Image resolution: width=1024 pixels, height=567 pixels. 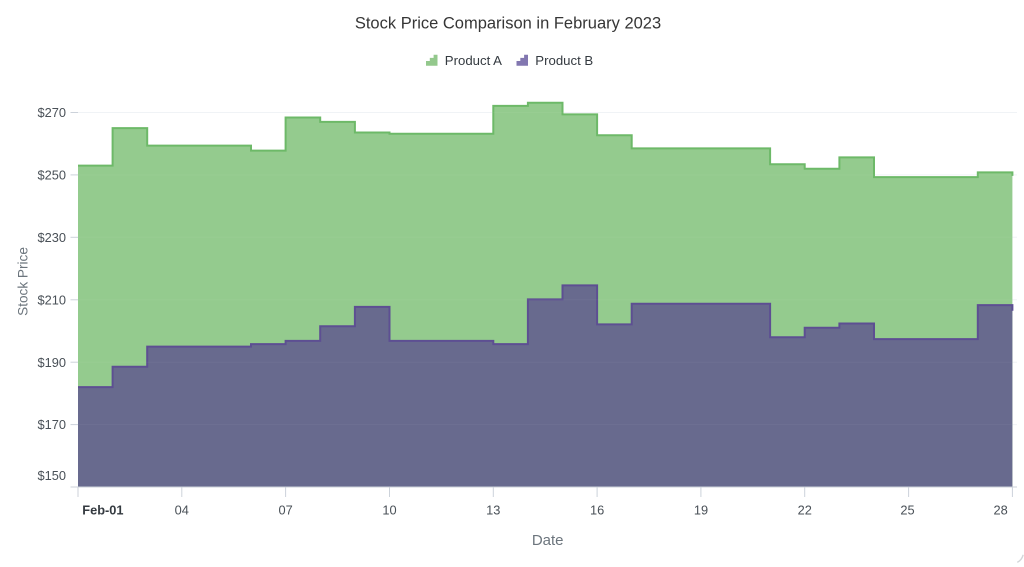 What do you see at coordinates (701, 510) in the screenshot?
I see `svg-text: 19` at bounding box center [701, 510].